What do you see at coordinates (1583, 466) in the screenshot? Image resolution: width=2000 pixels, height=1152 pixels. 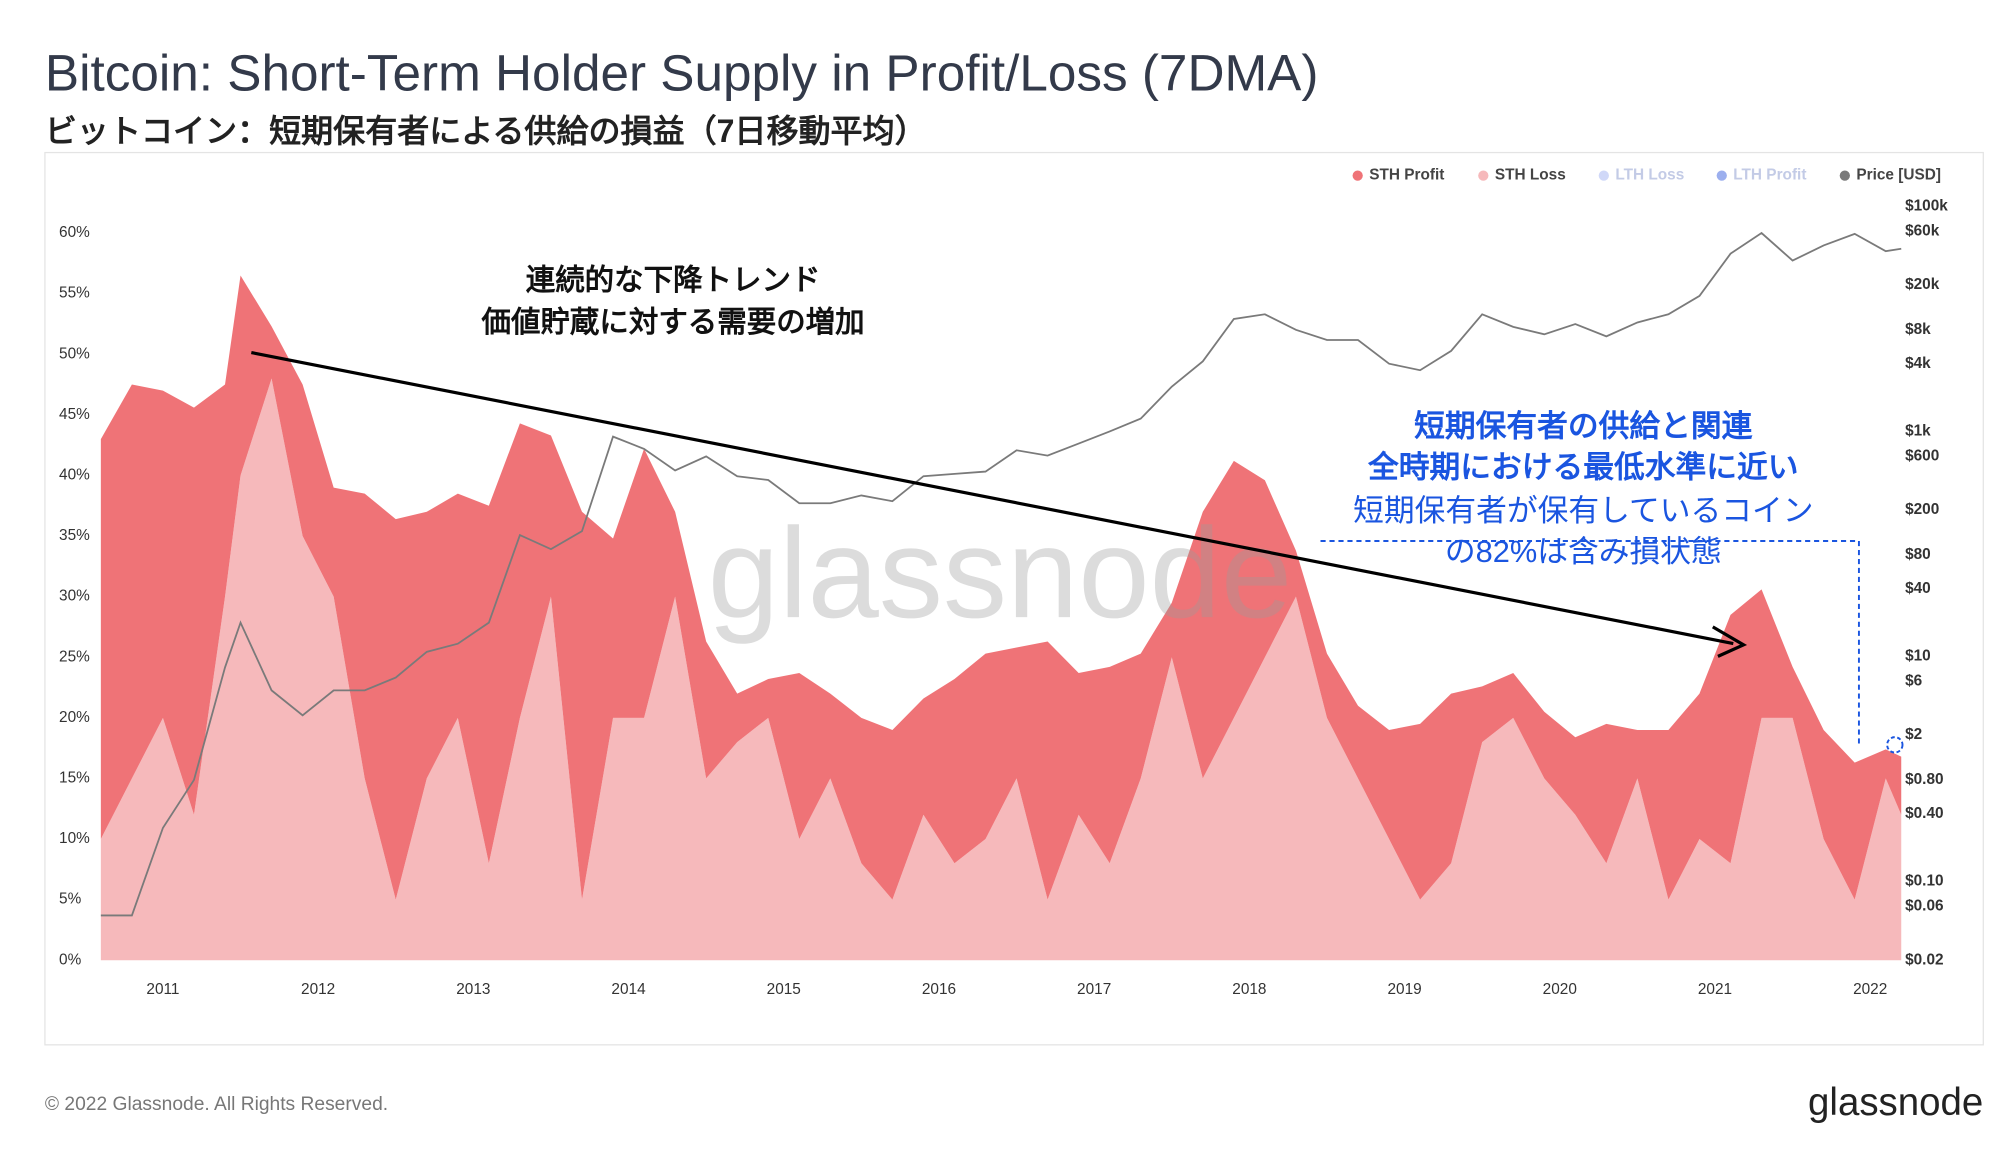 I see `annotation: 全時期における最低水準に近い` at bounding box center [1583, 466].